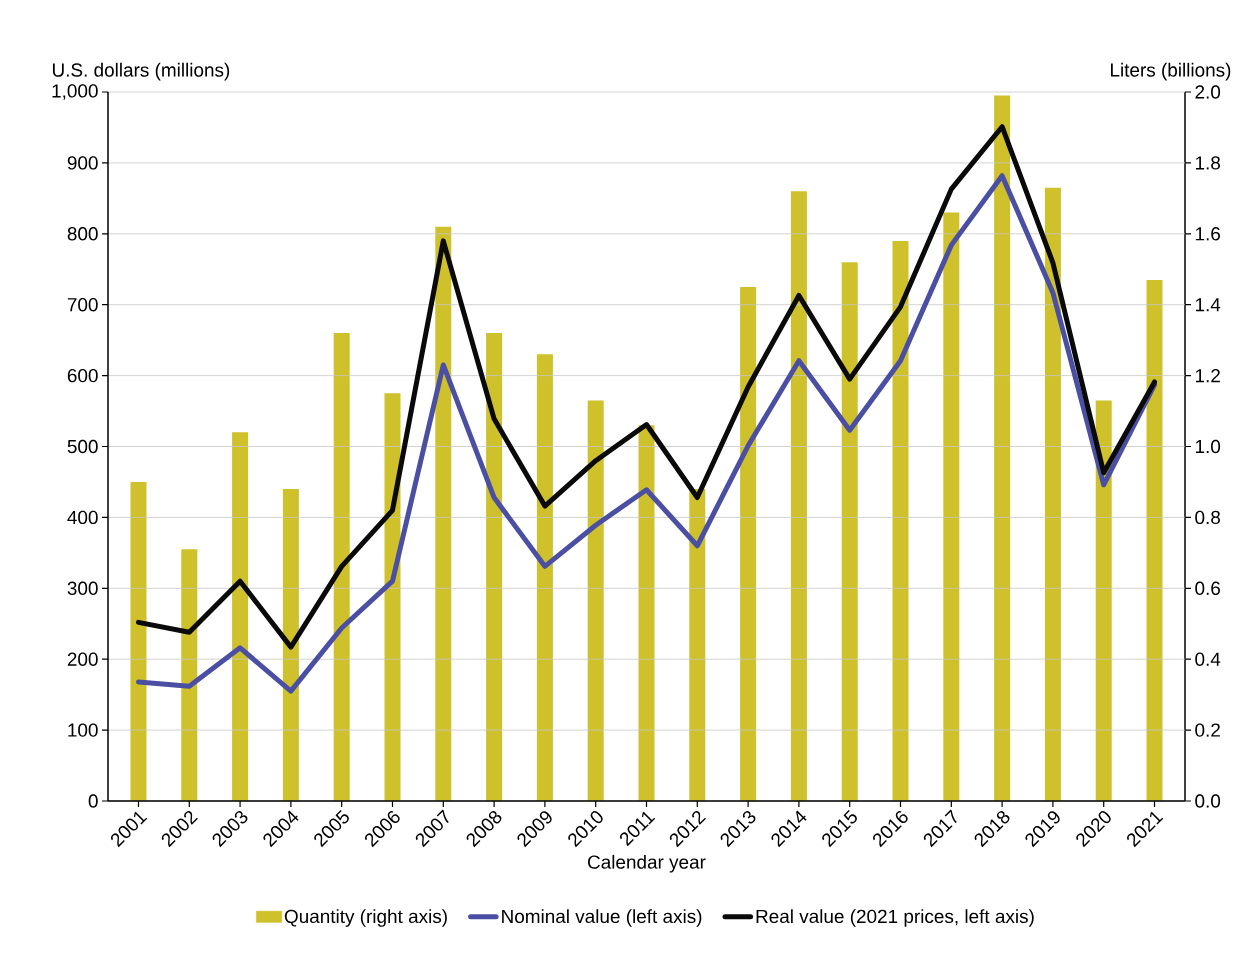 This screenshot has width=1248, height=958. I want to click on y2-tick-label: 0.8, so click(1208, 517).